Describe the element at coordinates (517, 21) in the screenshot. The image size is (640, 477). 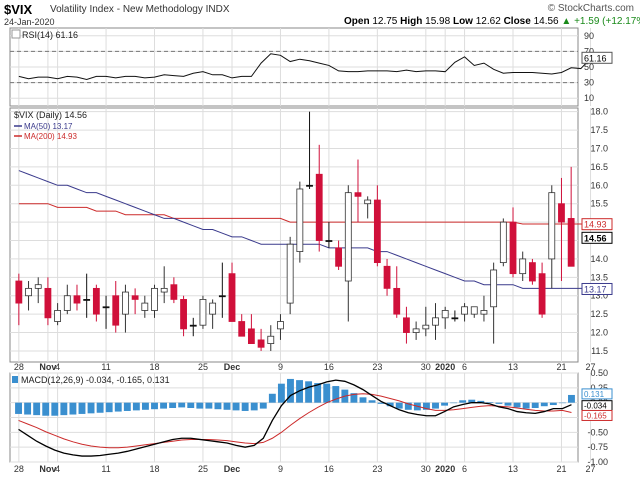
I see `close-label: Close` at that location.